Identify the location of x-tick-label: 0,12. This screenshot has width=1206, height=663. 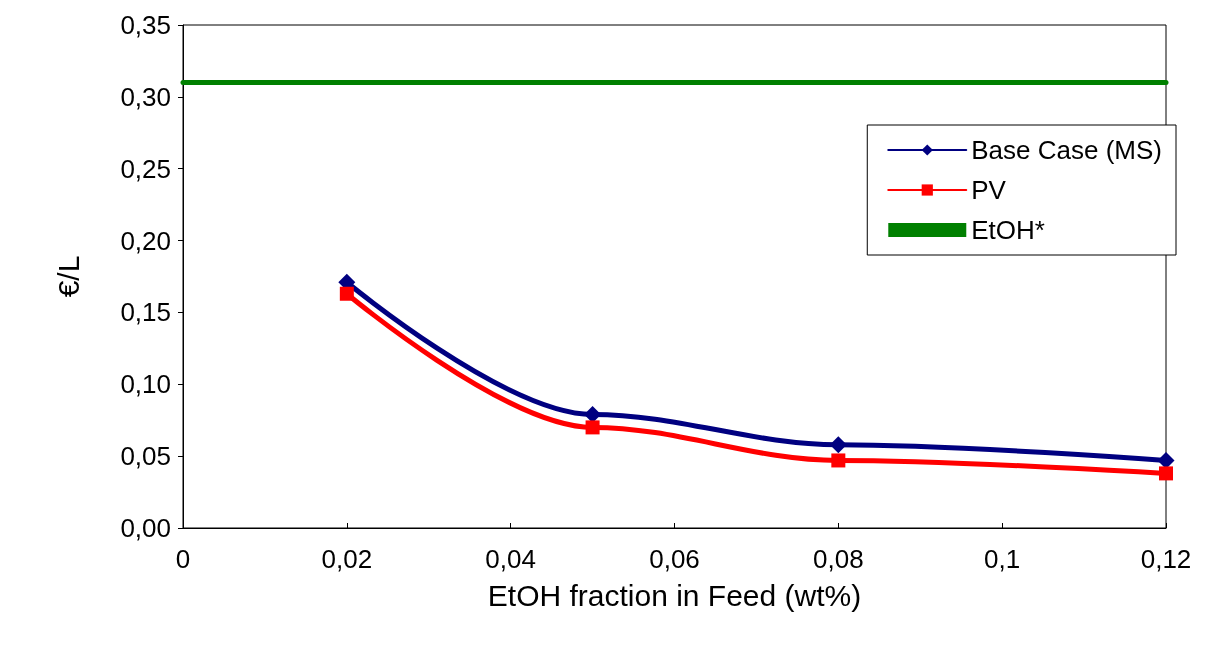
(1166, 559).